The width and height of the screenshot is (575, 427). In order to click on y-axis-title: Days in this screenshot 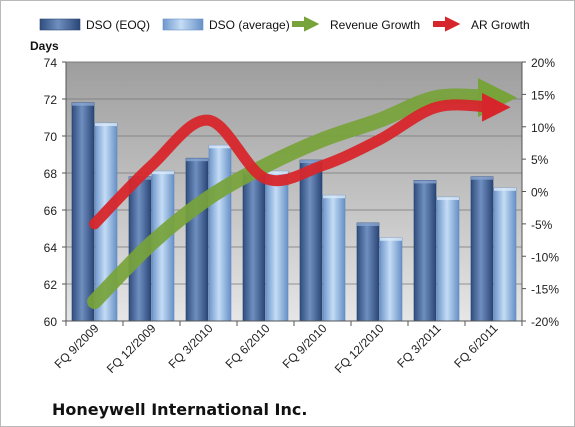, I will do `click(44, 46)`.